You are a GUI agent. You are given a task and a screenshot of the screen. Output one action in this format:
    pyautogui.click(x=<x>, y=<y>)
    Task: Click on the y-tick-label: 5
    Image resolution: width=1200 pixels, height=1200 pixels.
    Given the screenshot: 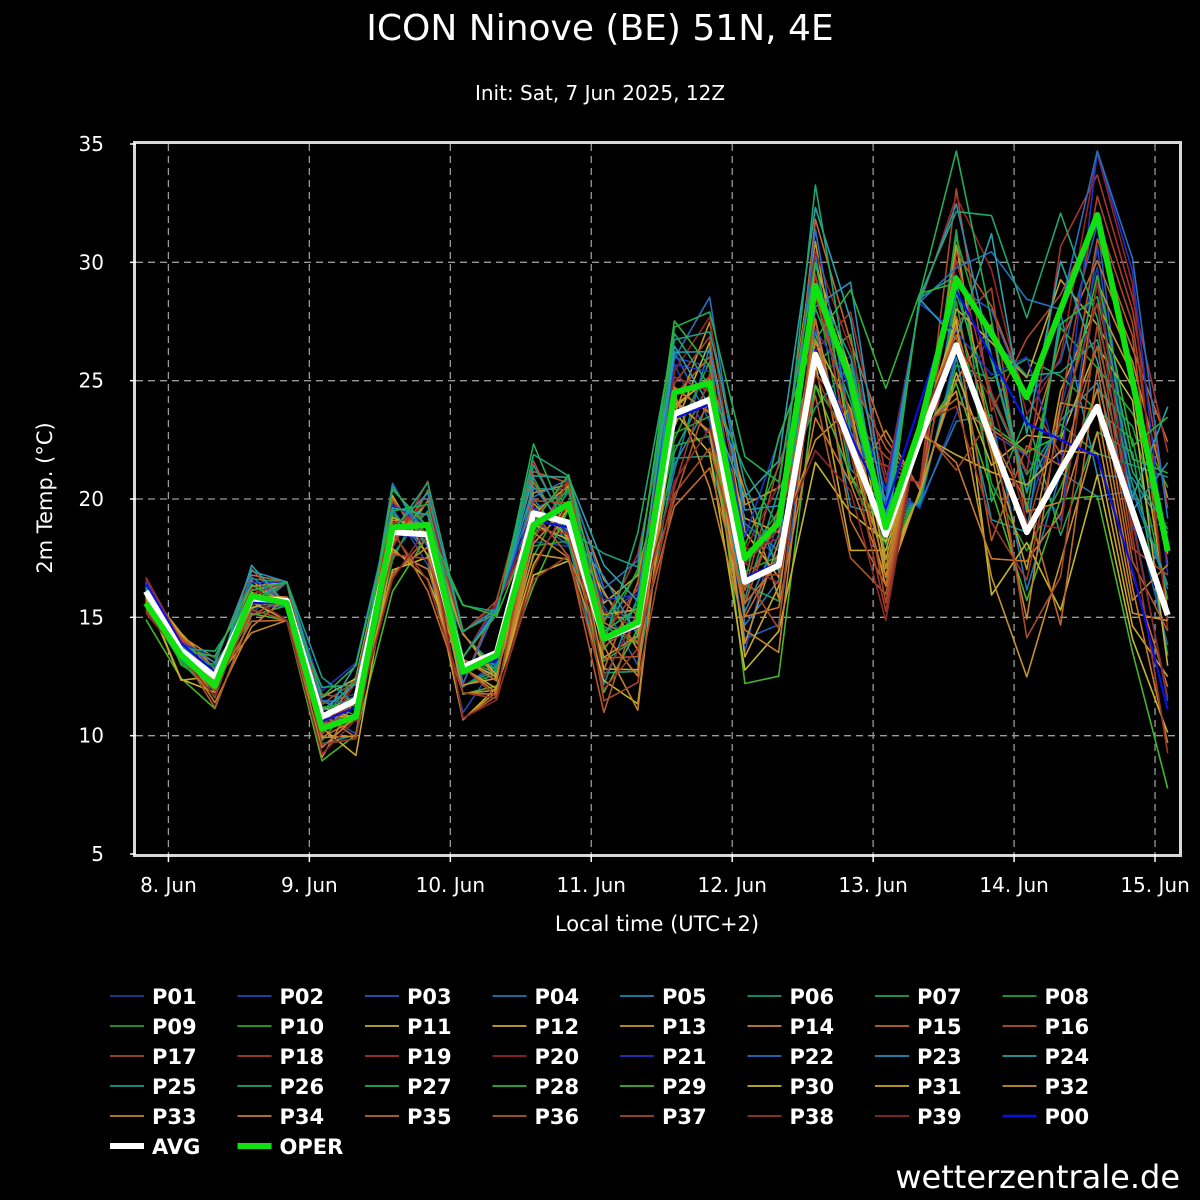 What is the action you would take?
    pyautogui.click(x=97, y=854)
    